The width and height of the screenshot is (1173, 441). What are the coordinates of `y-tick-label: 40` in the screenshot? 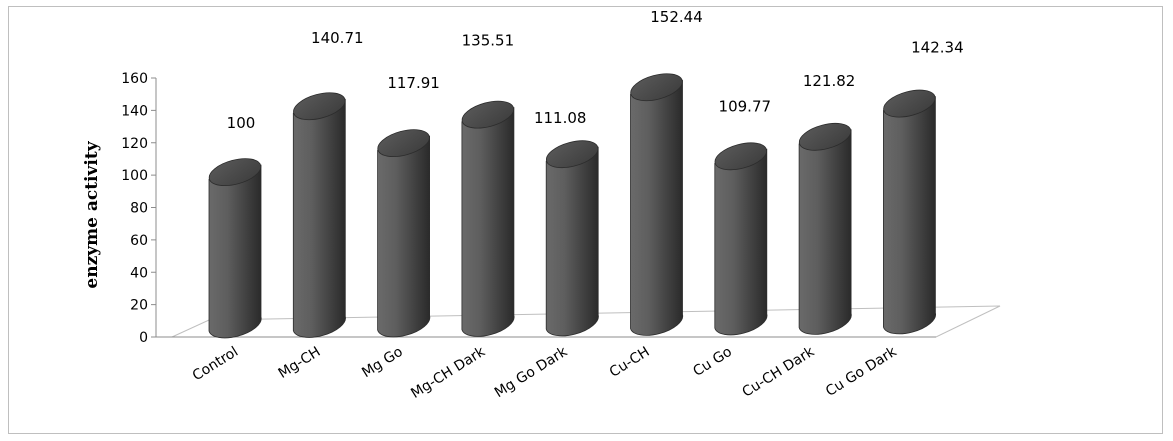 It's located at (139, 273).